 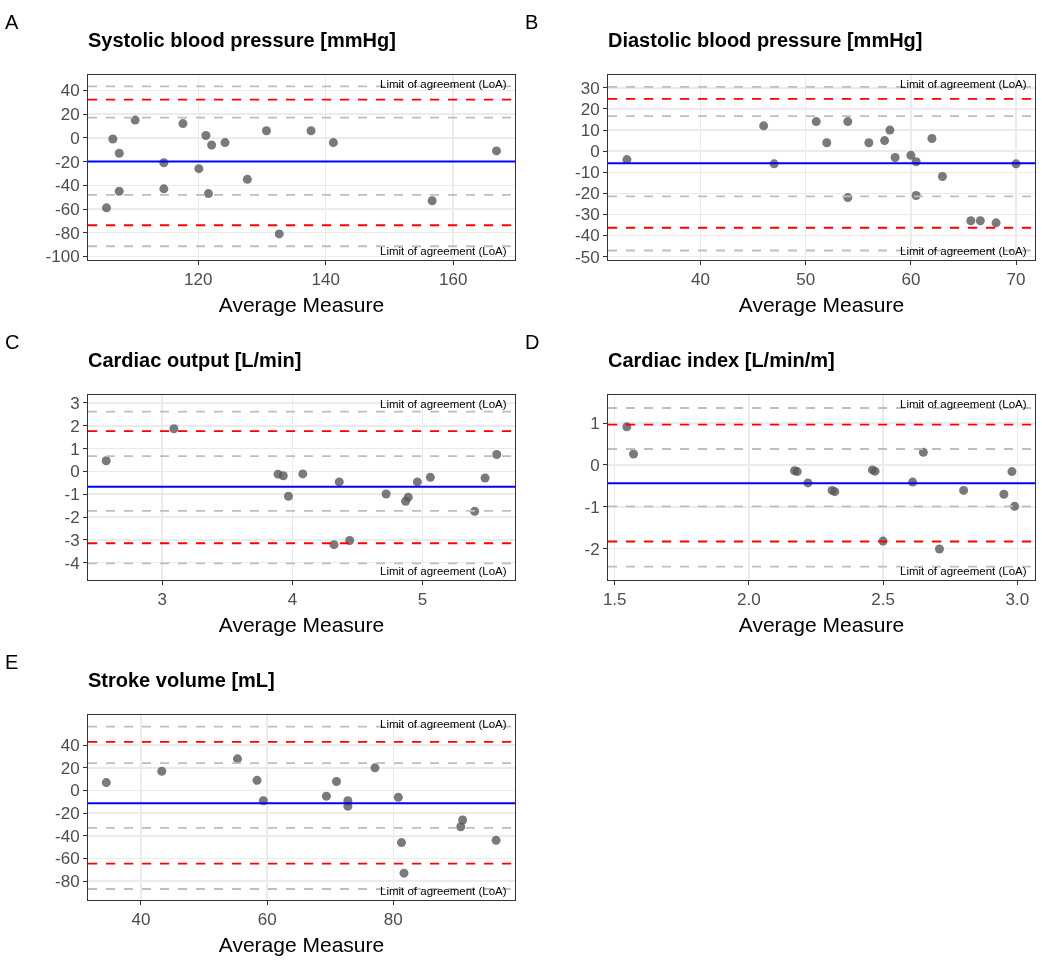 What do you see at coordinates (75, 403) in the screenshot?
I see `y-tick-label: 3` at bounding box center [75, 403].